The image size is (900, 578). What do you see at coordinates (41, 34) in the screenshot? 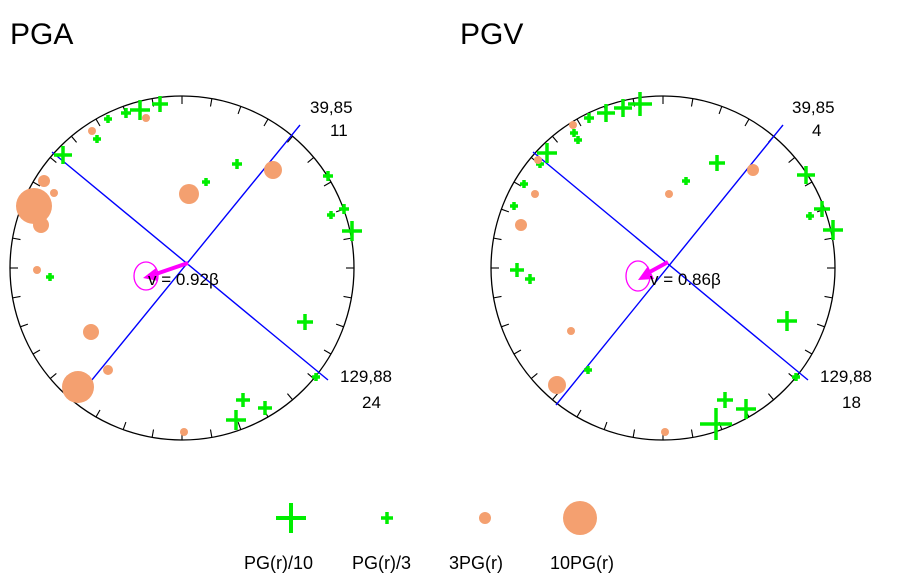
I see `pga-title: PGA` at bounding box center [41, 34].